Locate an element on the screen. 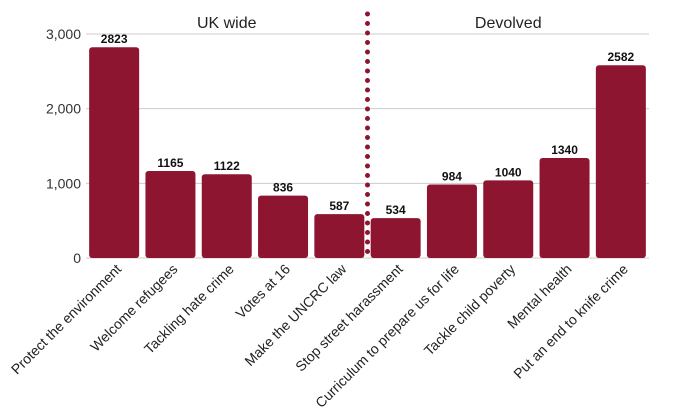  category-label: Protect the environment is located at coordinates (66, 319).